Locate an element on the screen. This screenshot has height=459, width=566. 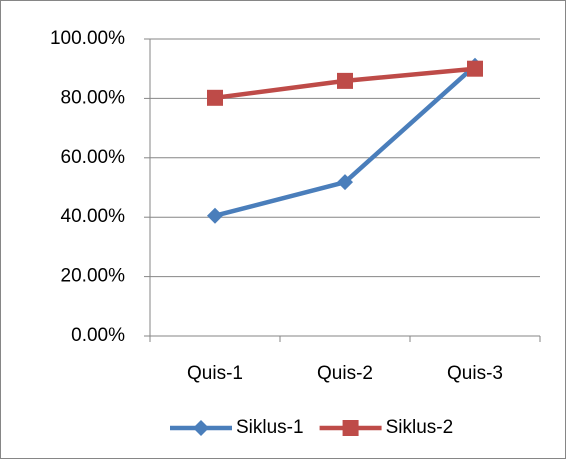
y-tick-label: 40.00% is located at coordinates (93, 216).